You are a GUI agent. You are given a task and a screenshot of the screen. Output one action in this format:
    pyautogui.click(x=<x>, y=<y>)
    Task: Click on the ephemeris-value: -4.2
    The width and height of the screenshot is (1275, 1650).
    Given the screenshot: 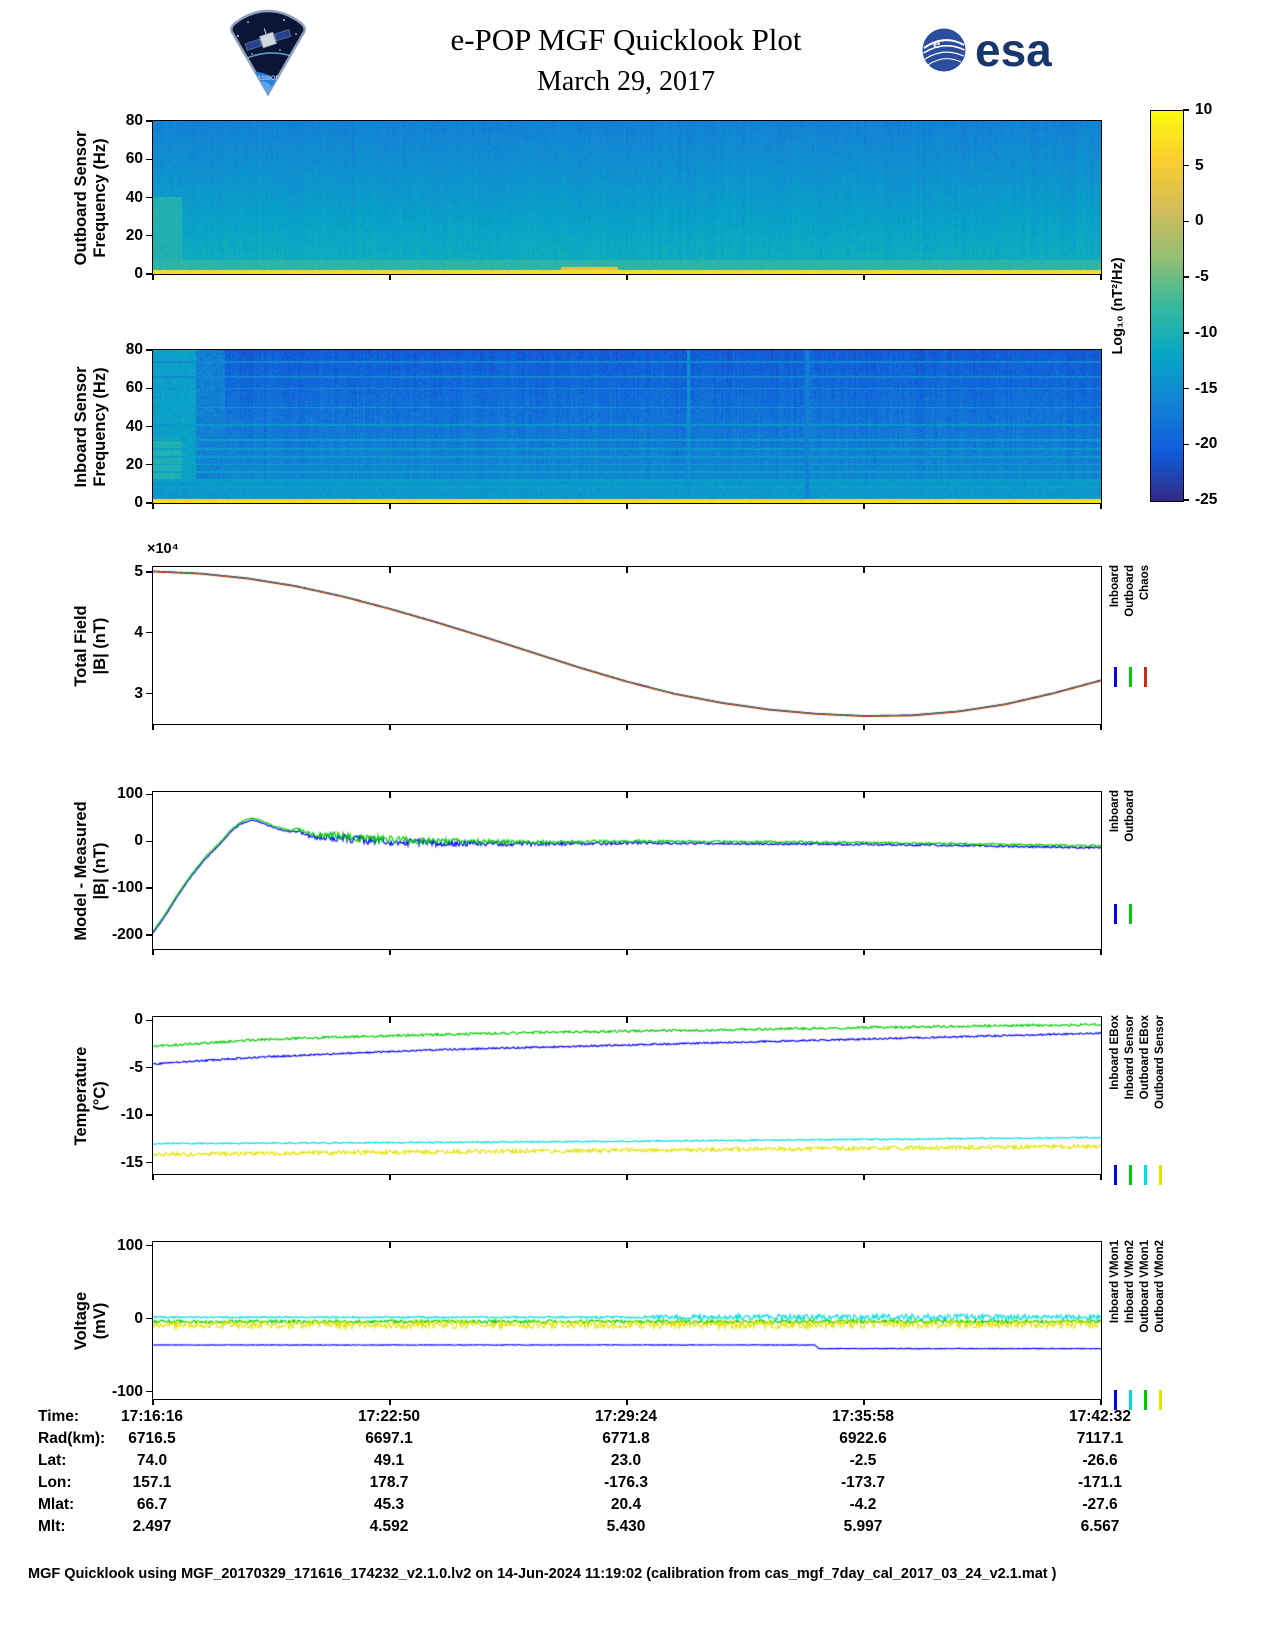 What is the action you would take?
    pyautogui.click(x=863, y=1504)
    